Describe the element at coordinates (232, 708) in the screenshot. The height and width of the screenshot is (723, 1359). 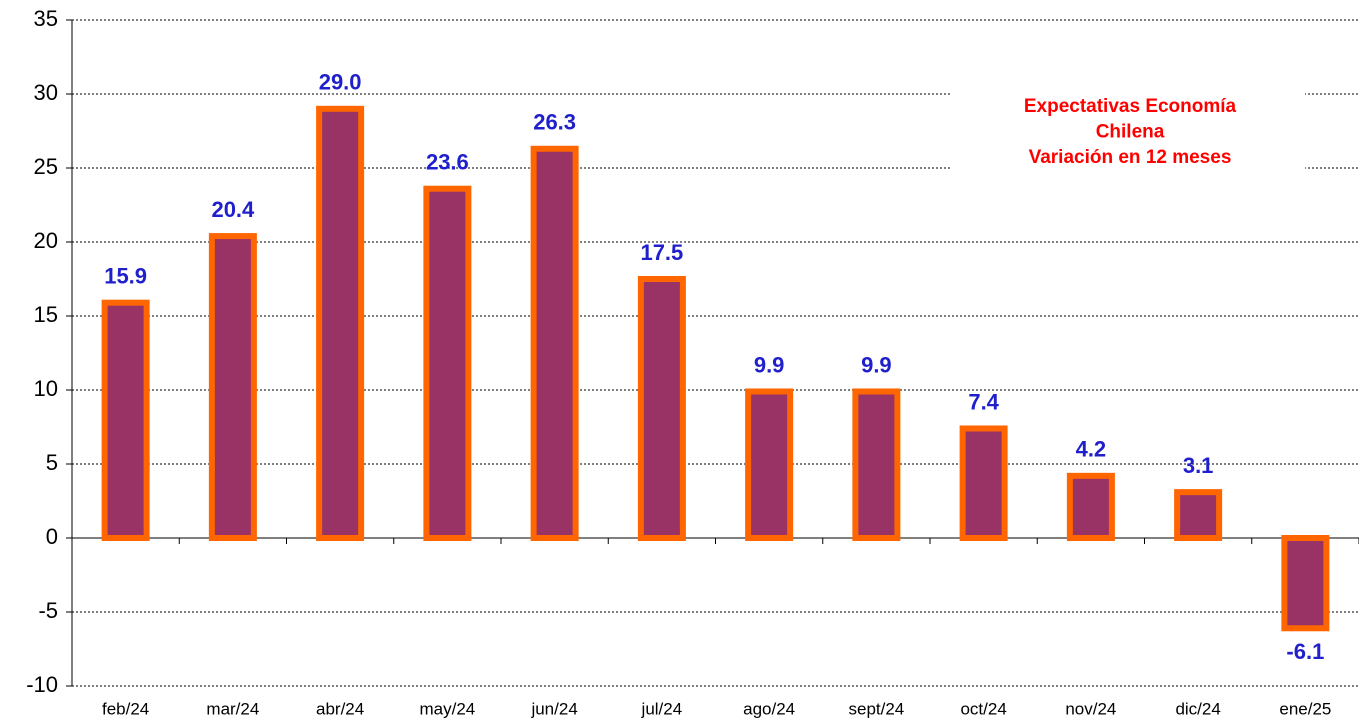
I see `x-tick-label: mar/24` at that location.